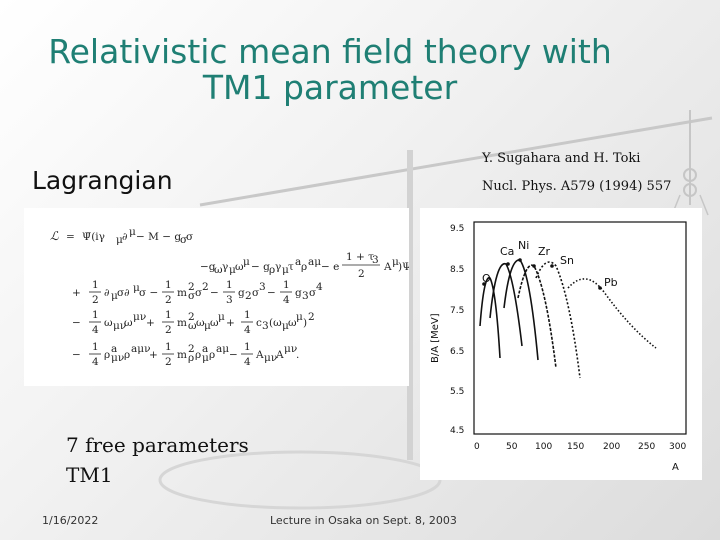  I want to click on x-tick-label: 250, so click(646, 447).